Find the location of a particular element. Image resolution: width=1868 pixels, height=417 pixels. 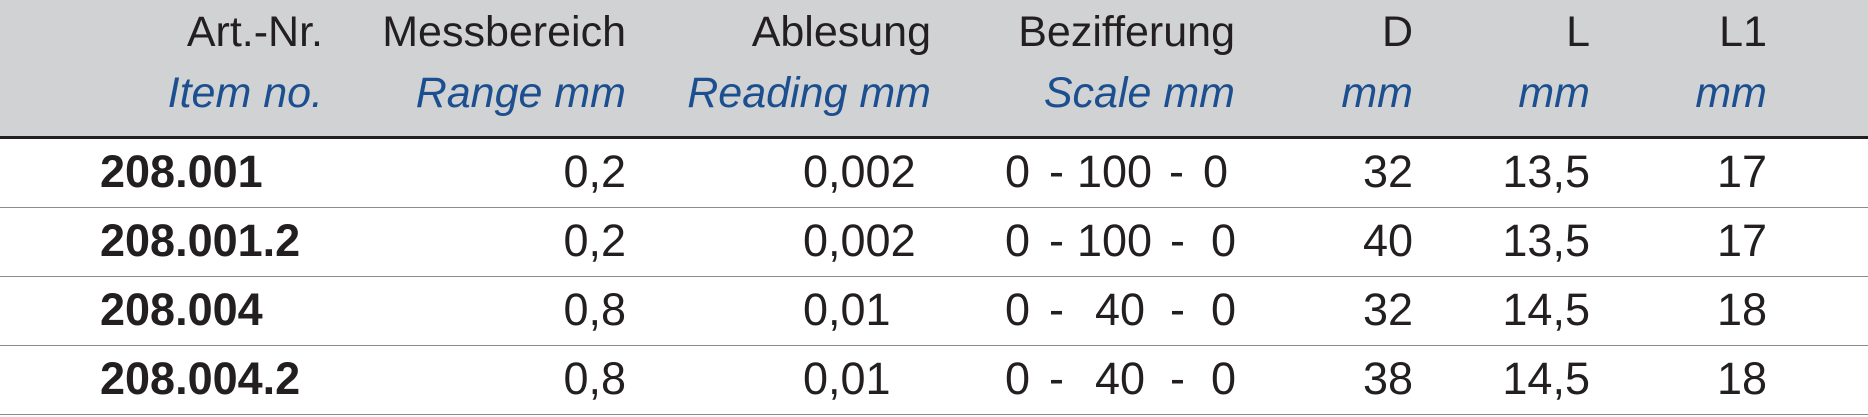

header-l-en: mm is located at coordinates (1554, 93).